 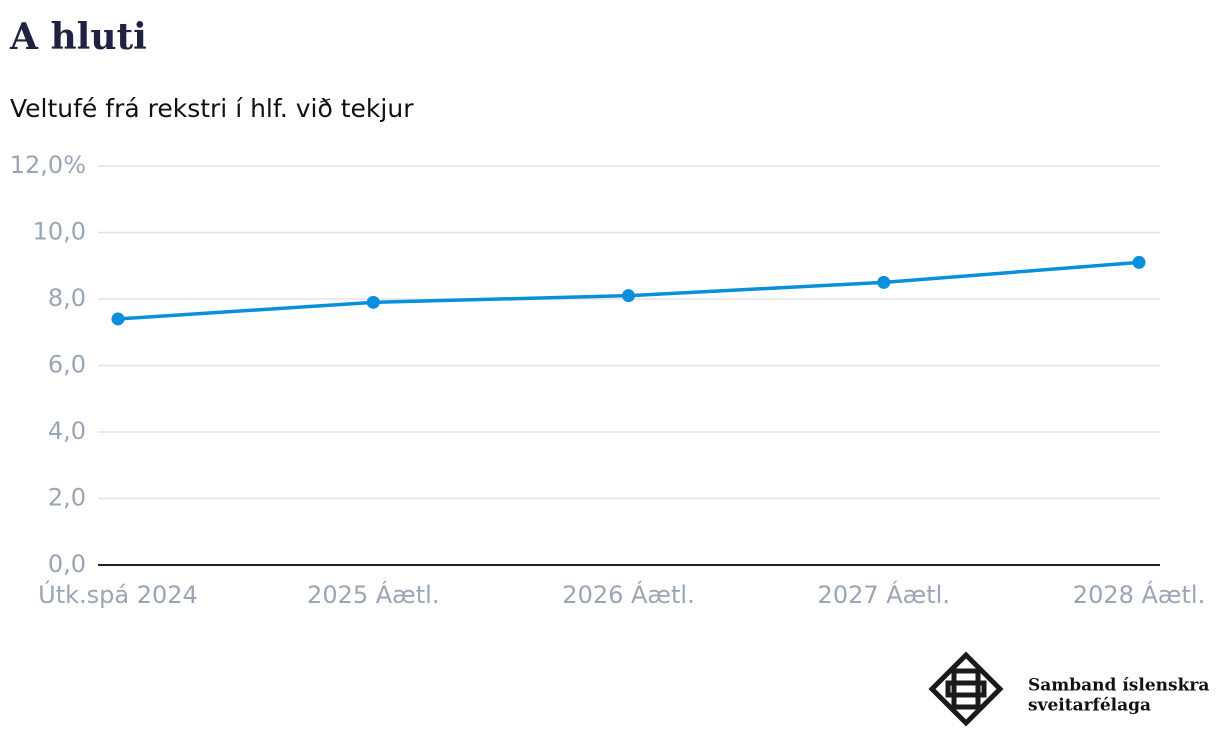 I want to click on y-tick-label: 0,0, so click(x=67, y=564).